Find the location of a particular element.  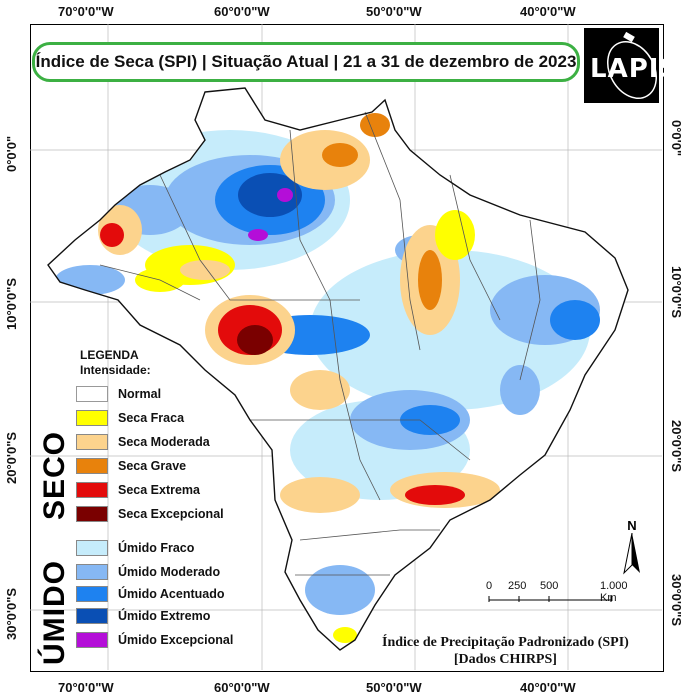

legend-item-seca-grave: Seca Grave is located at coordinates (131, 466).